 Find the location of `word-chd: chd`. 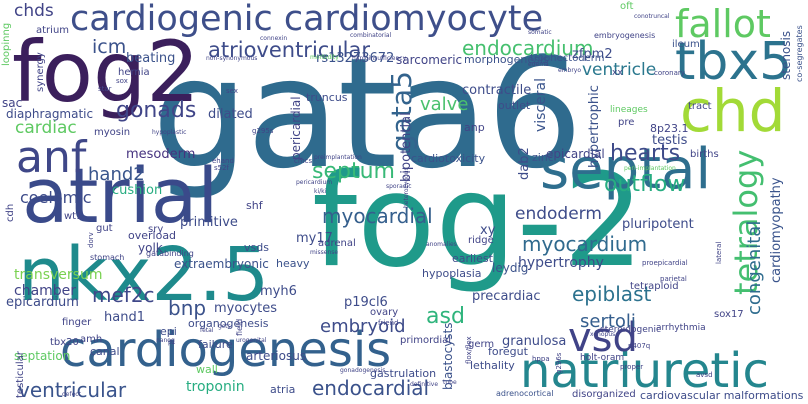

word-chd: chd is located at coordinates (733, 111).